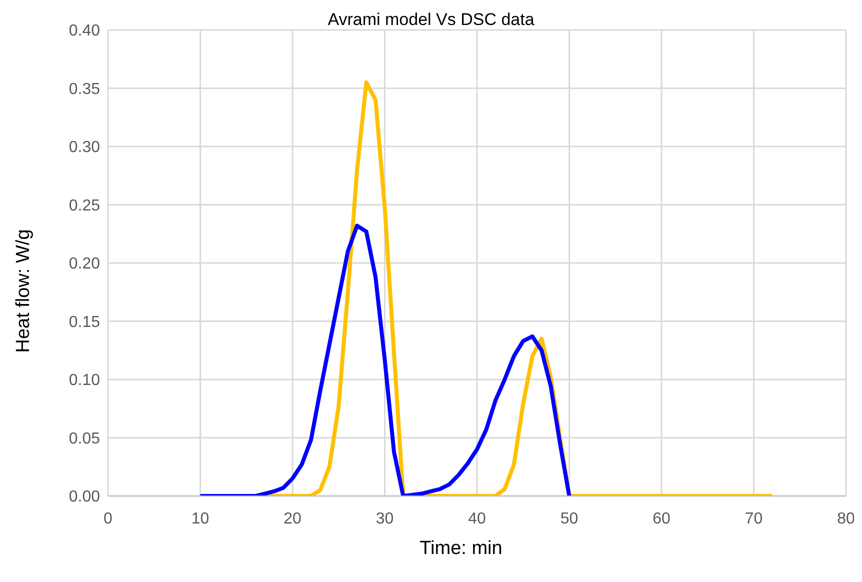 This screenshot has width=862, height=582. I want to click on y-tick-label: 0.30, so click(84, 147).